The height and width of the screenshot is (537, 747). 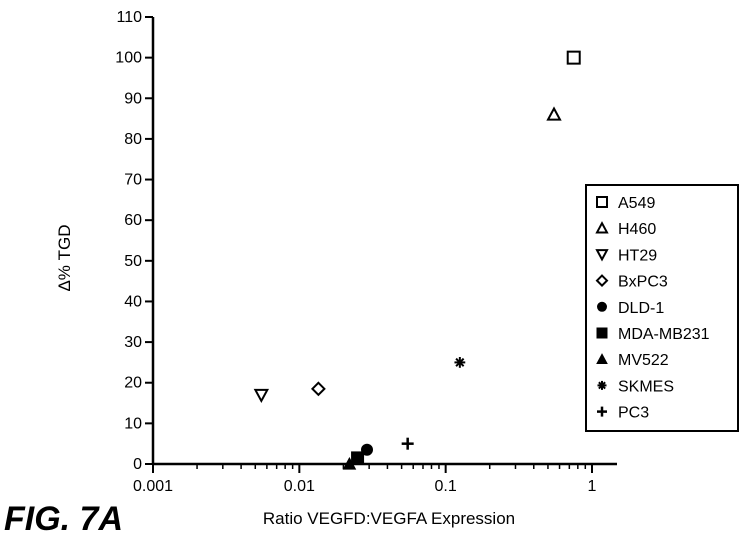 I want to click on legend-item-mda-mb231: MDA-MB231, so click(x=653, y=334).